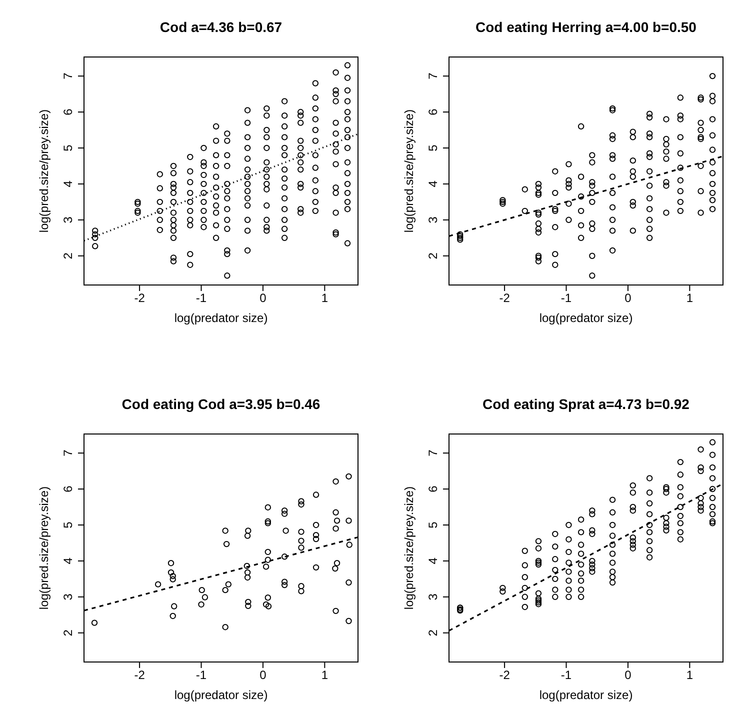  What do you see at coordinates (221, 404) in the screenshot?
I see `chart-title: Cod eating Cod a=3.95 b=0.46` at bounding box center [221, 404].